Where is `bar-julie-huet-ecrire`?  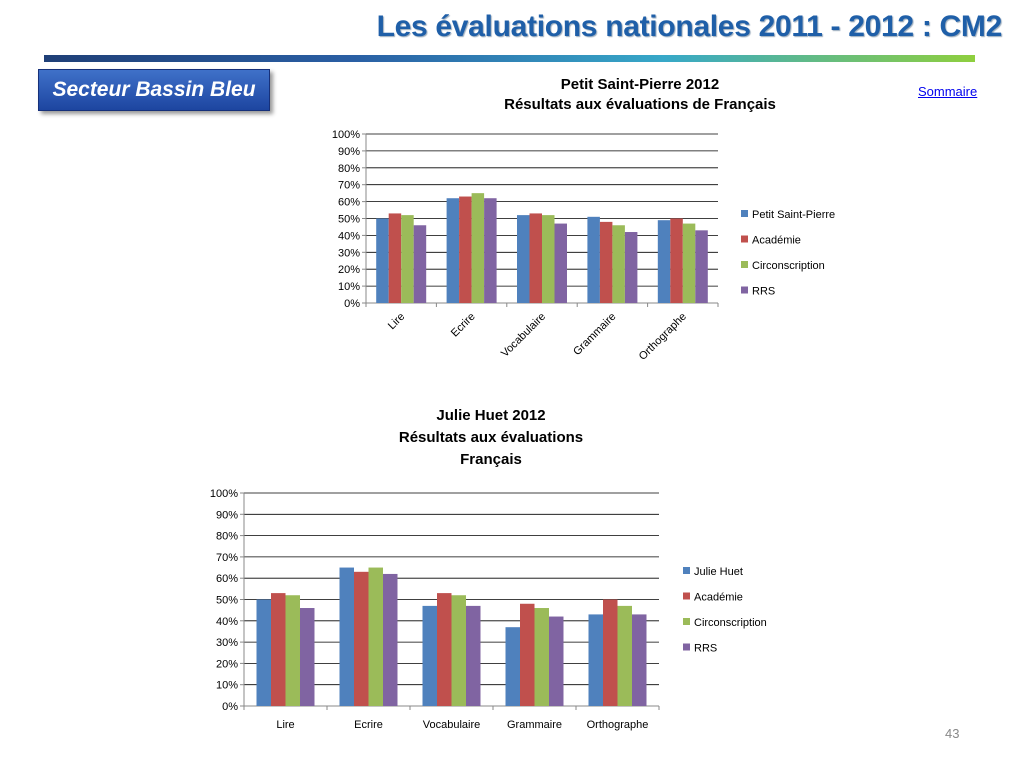
bar-julie-huet-ecrire is located at coordinates (346, 636).